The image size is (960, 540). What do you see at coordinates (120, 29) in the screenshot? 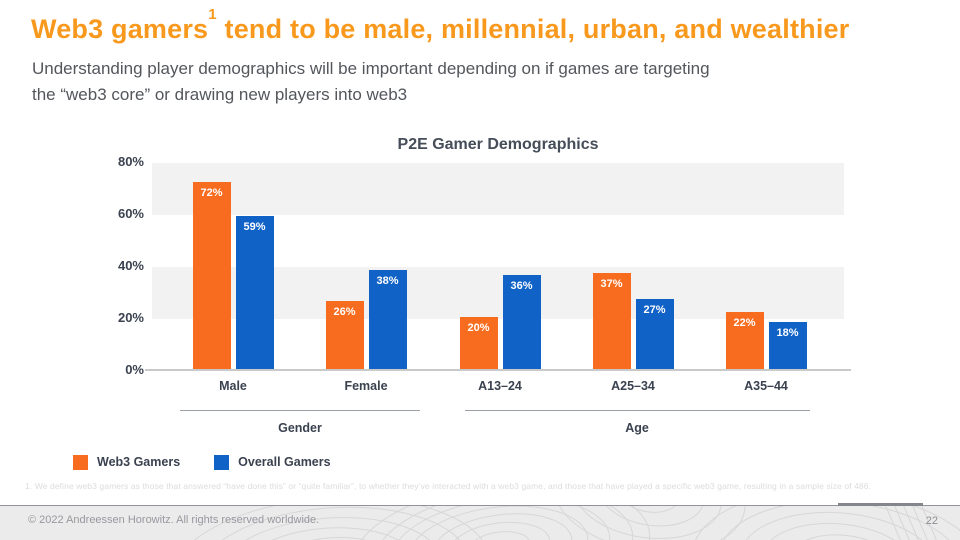
I see `slide-title-text: Web3 gamers` at bounding box center [120, 29].